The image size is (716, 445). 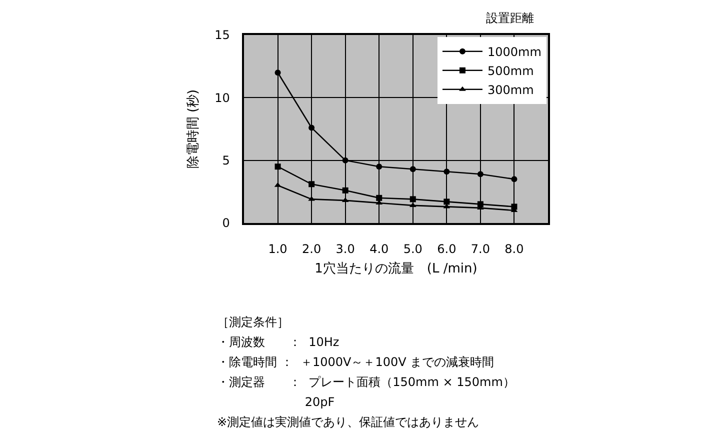 I want to click on x-tick-label: 8.0, so click(x=514, y=249).